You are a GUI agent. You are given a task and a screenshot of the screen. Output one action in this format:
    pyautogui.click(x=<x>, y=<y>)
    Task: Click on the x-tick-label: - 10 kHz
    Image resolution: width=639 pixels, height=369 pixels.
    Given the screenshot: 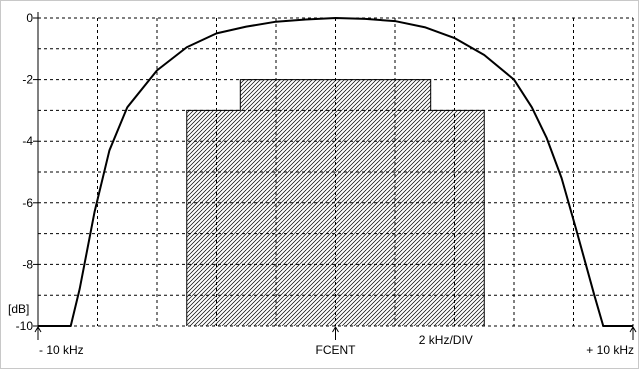 What is the action you would take?
    pyautogui.click(x=61, y=350)
    